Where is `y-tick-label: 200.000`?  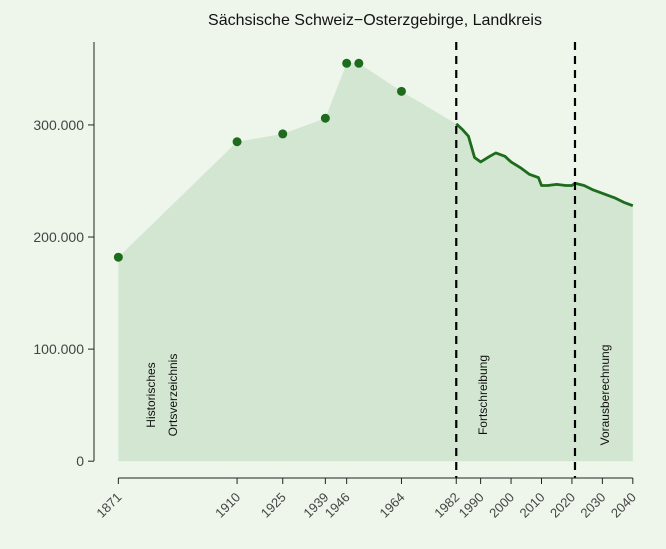
y-tick-label: 200.000 is located at coordinates (58, 237).